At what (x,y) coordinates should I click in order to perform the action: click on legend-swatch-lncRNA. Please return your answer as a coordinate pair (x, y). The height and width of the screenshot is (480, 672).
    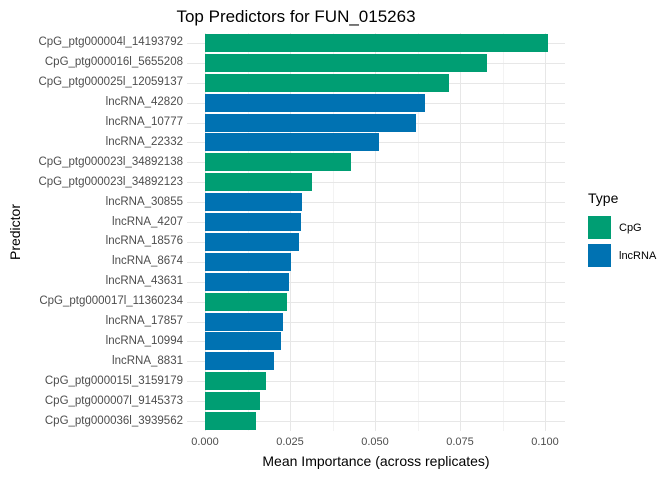
    Looking at the image, I should click on (599, 255).